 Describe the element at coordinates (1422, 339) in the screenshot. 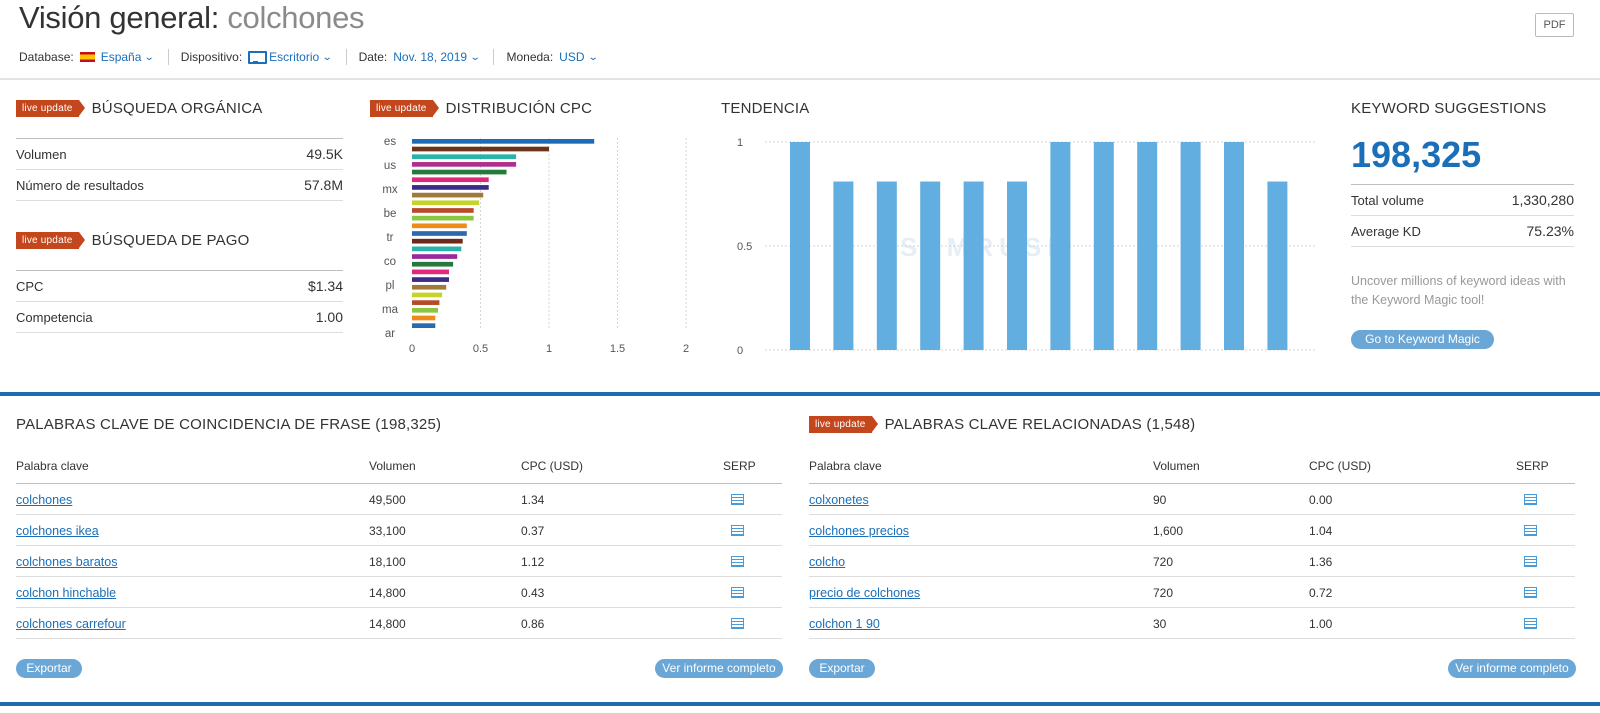

I see `go-to-keyword-magic-button: Go to Keyword Magic` at that location.